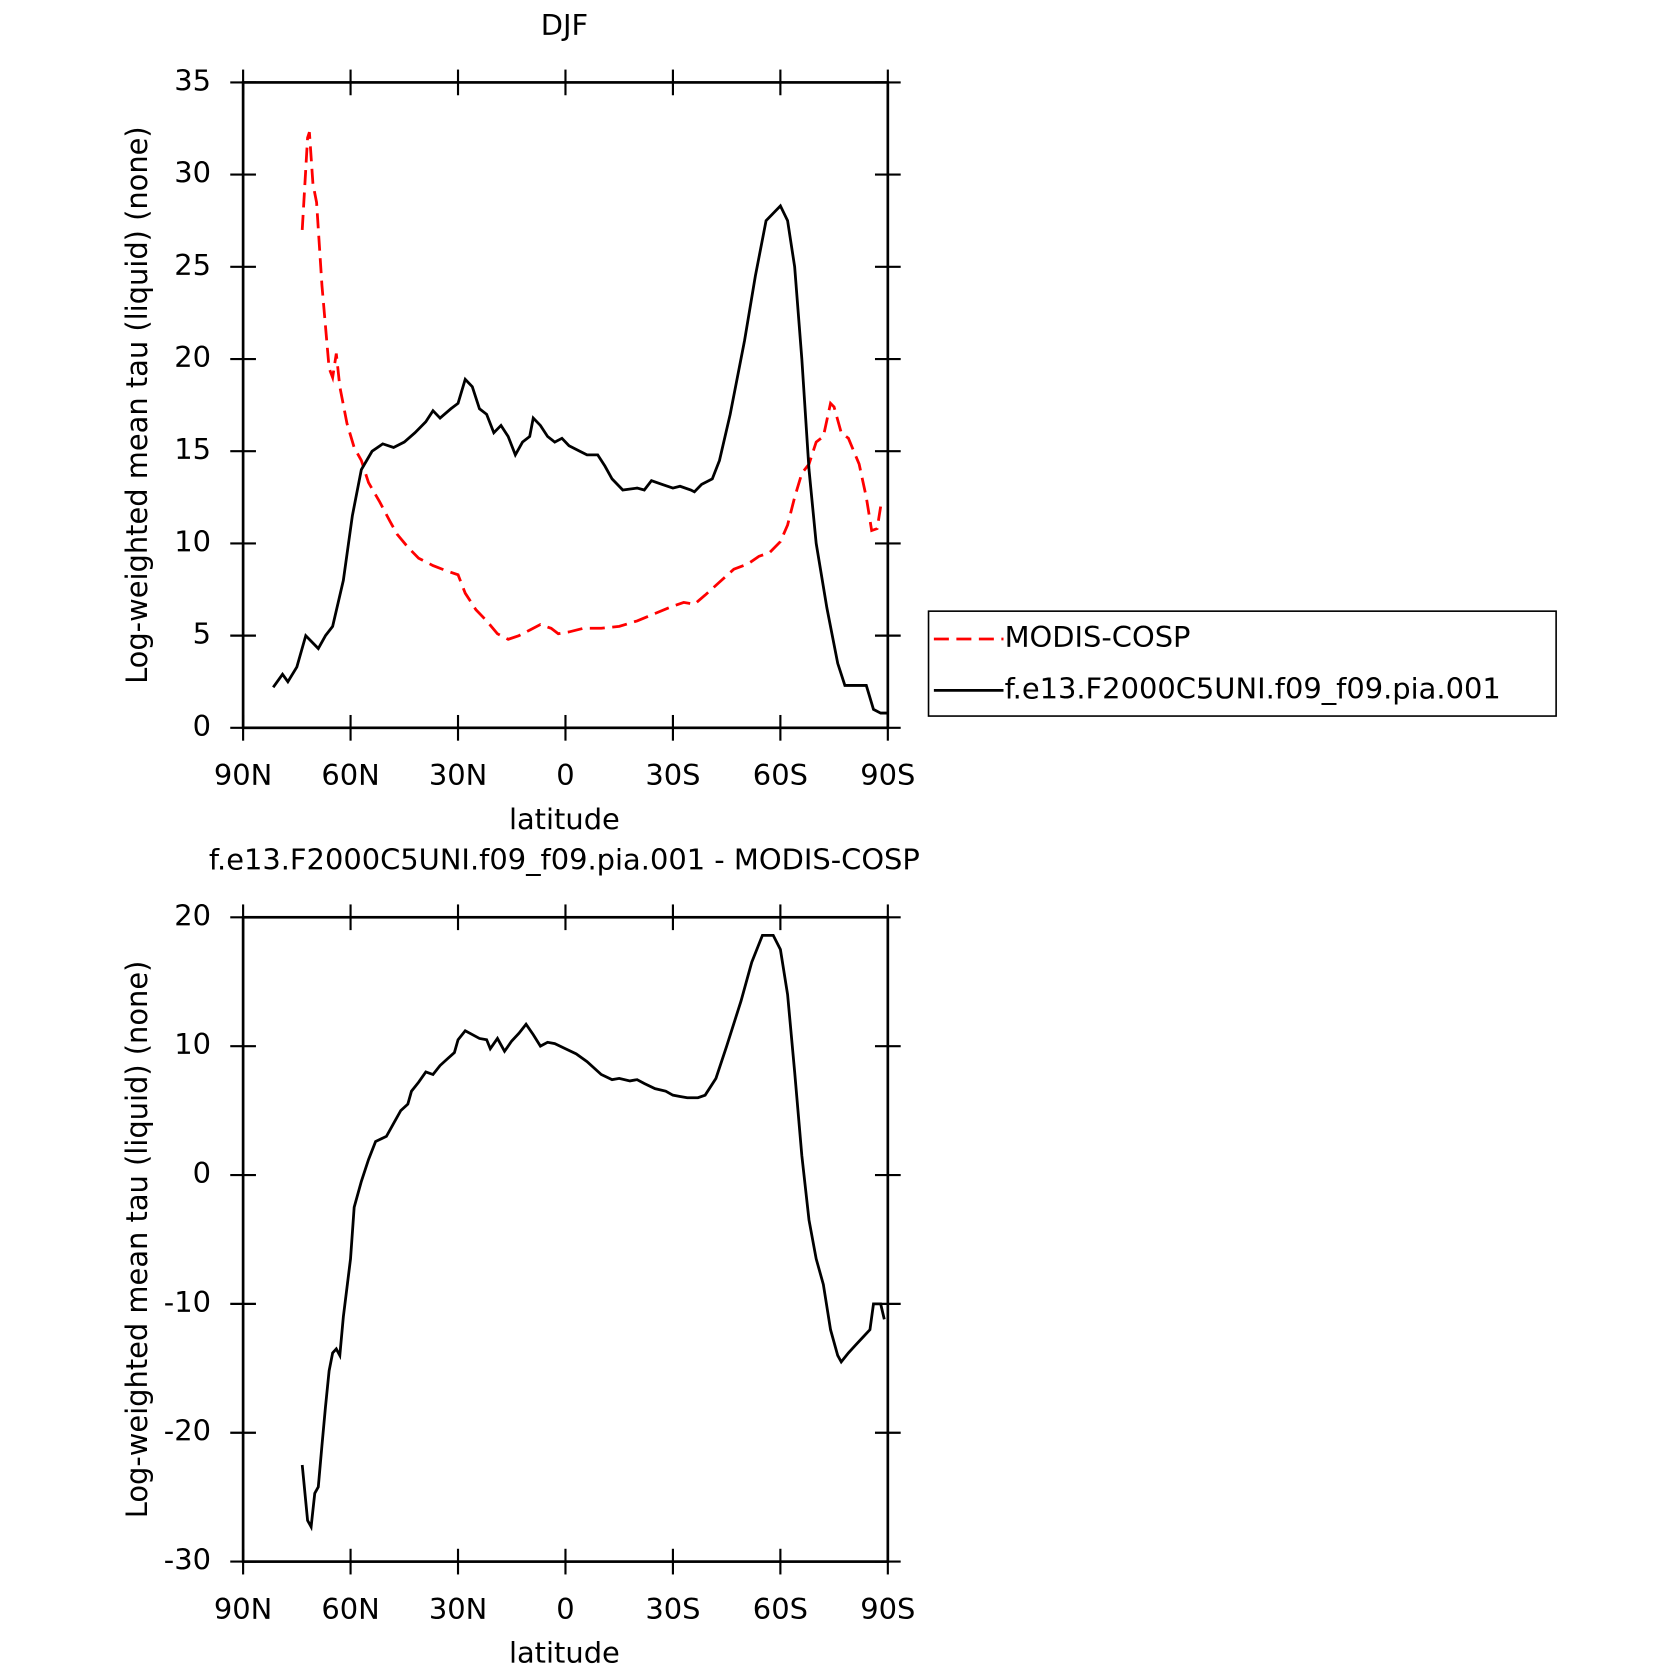 The width and height of the screenshot is (1660, 1674). I want to click on legend-label: f.e13.F2000C5UNI.f09_f09.pia.001, so click(1253, 688).